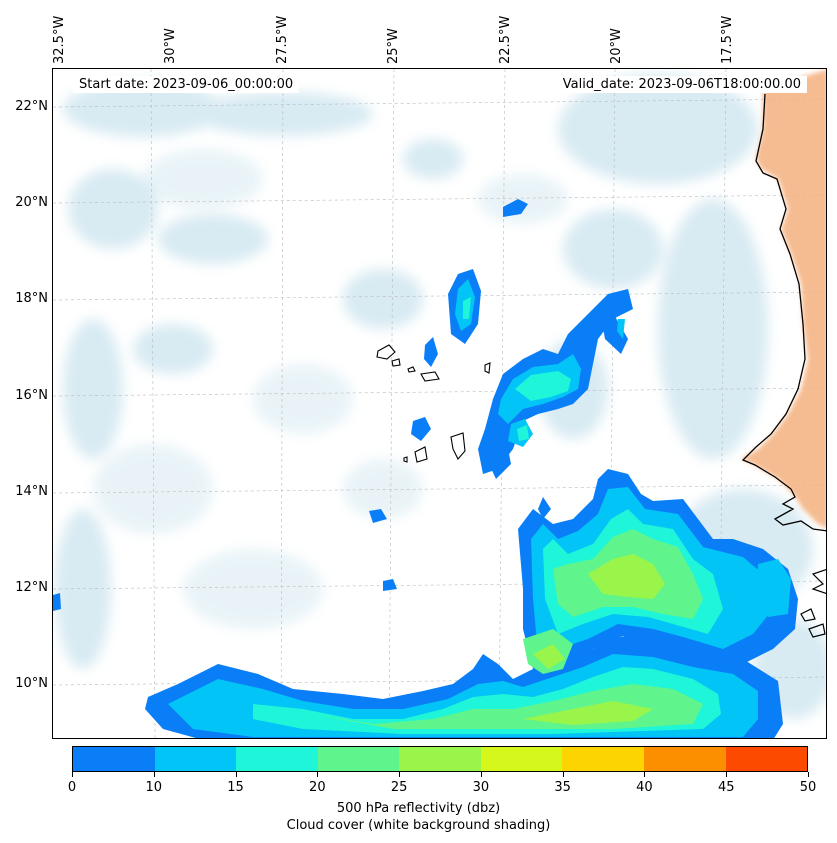  What do you see at coordinates (726, 787) in the screenshot?
I see `colorbar-tick-label: 45` at bounding box center [726, 787].